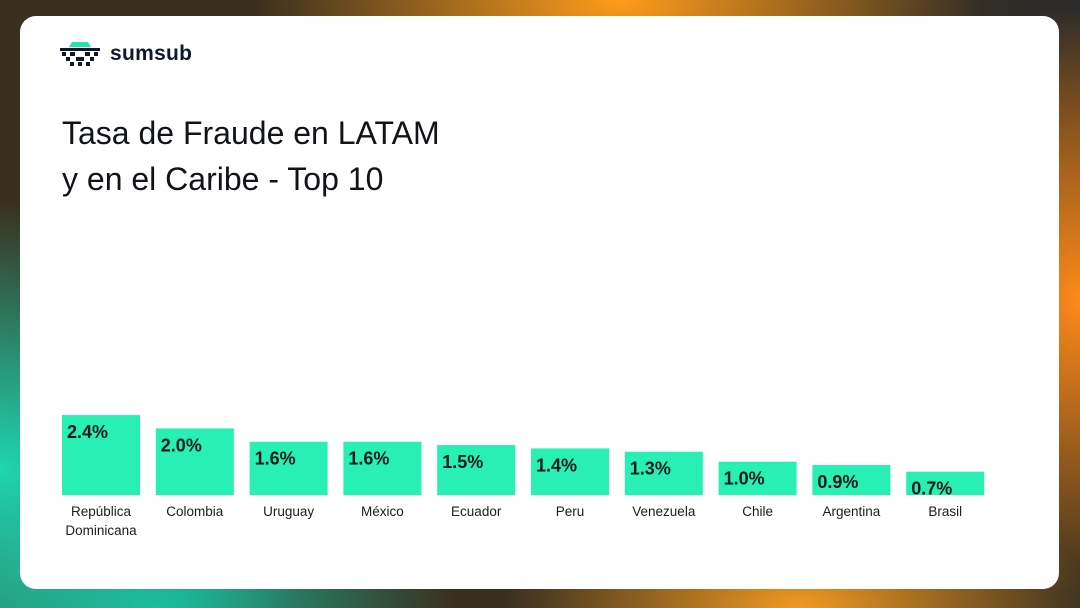  What do you see at coordinates (837, 482) in the screenshot?
I see `bar-value-label-9: 0.9%` at bounding box center [837, 482].